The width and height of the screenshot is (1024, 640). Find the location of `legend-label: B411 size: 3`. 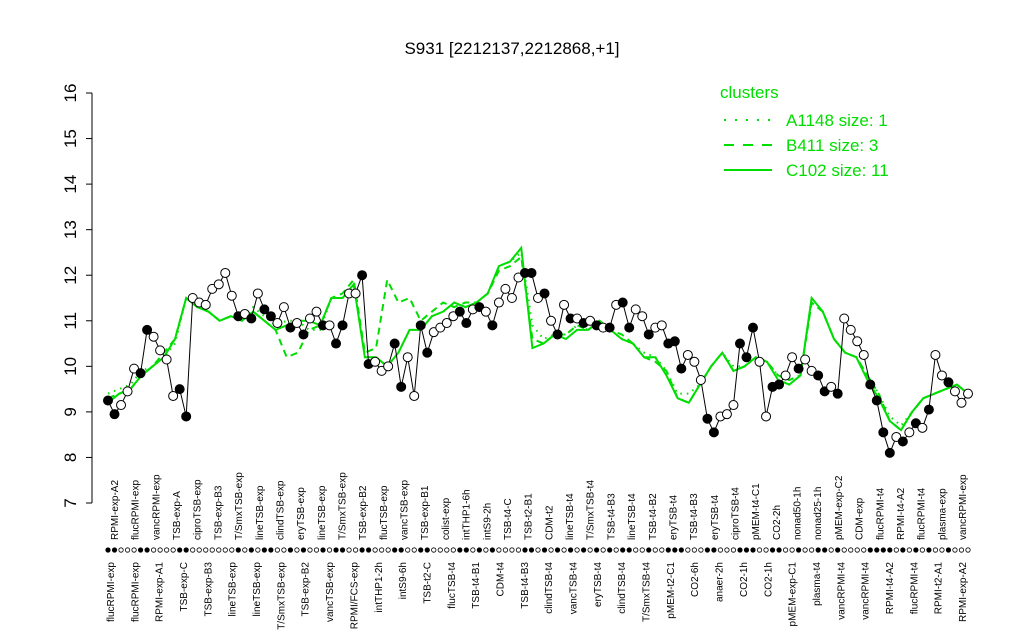

legend-label: B411 size: 3 is located at coordinates (832, 145).